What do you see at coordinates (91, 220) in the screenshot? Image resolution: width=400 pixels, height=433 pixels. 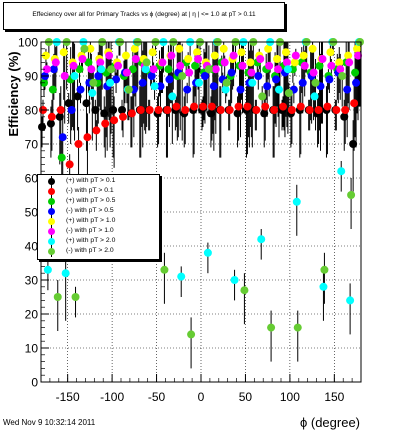 I see `legend-label: (+) with pT > 1.0` at bounding box center [91, 220].